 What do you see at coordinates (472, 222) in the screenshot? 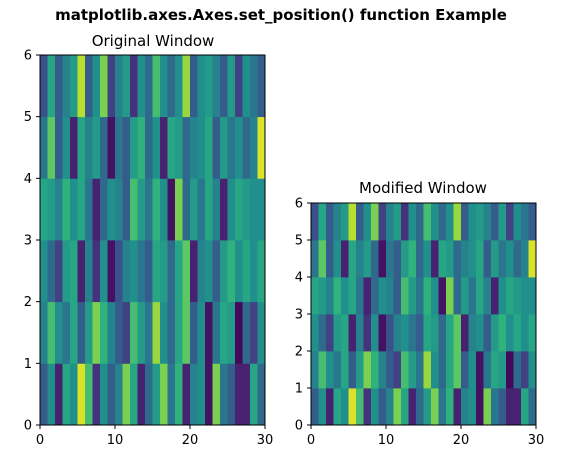
I see `heatmap-cell-modified-r5-c21` at bounding box center [472, 222].